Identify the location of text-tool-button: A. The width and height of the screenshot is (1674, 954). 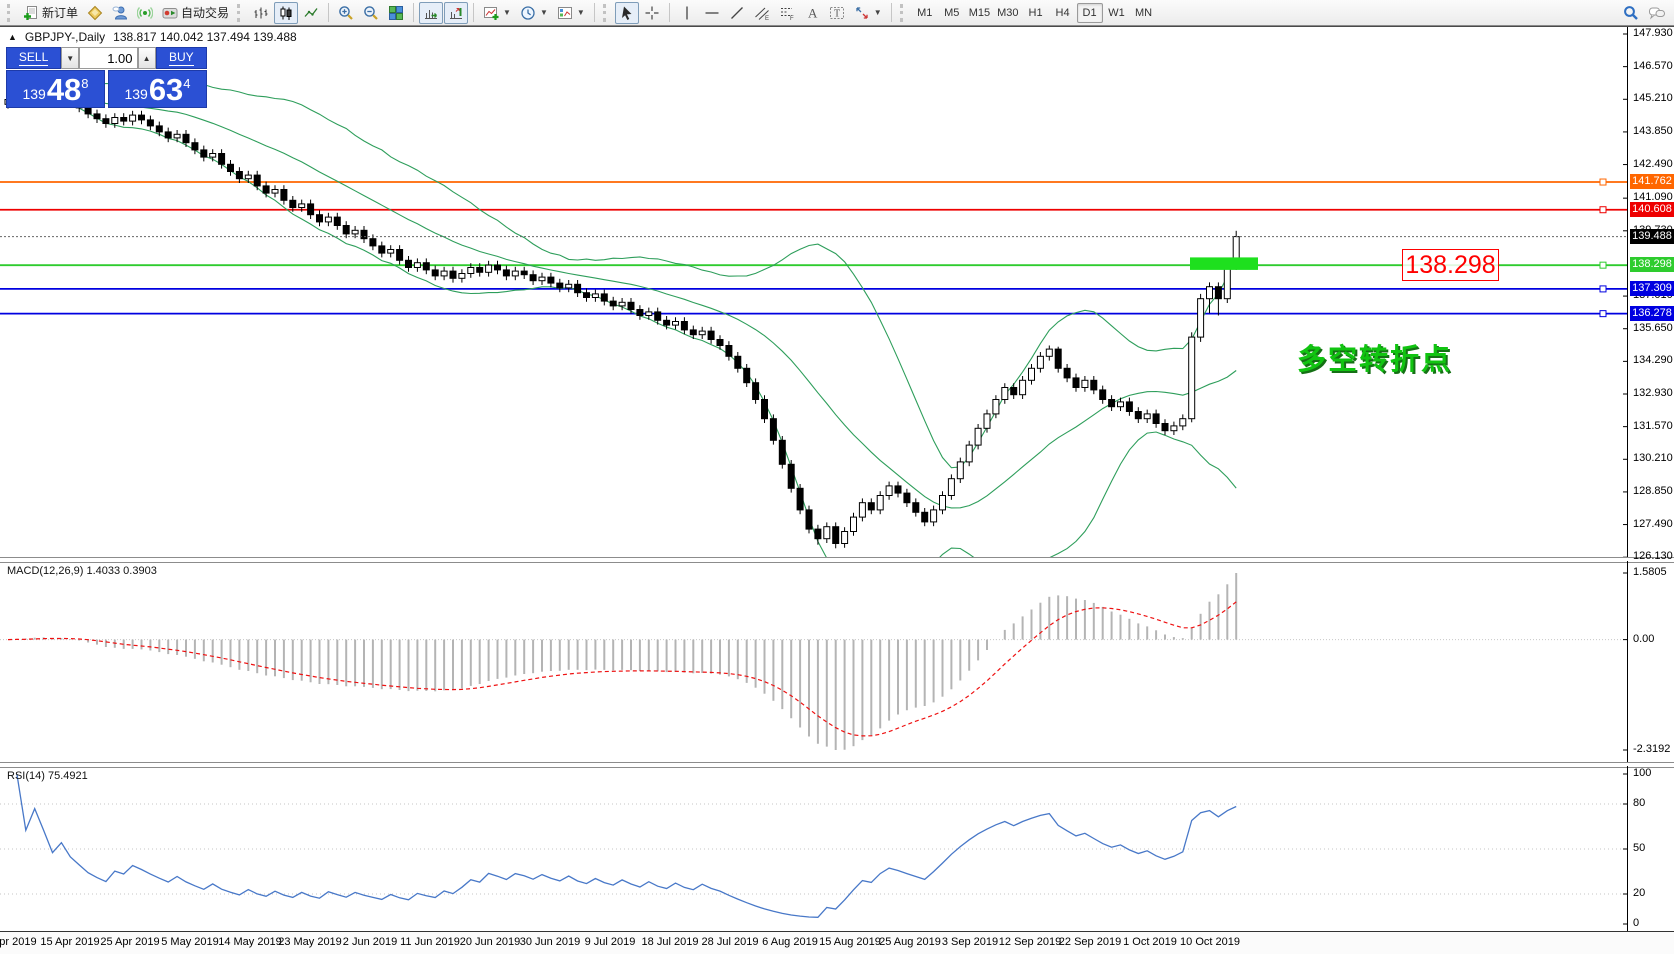
(812, 13).